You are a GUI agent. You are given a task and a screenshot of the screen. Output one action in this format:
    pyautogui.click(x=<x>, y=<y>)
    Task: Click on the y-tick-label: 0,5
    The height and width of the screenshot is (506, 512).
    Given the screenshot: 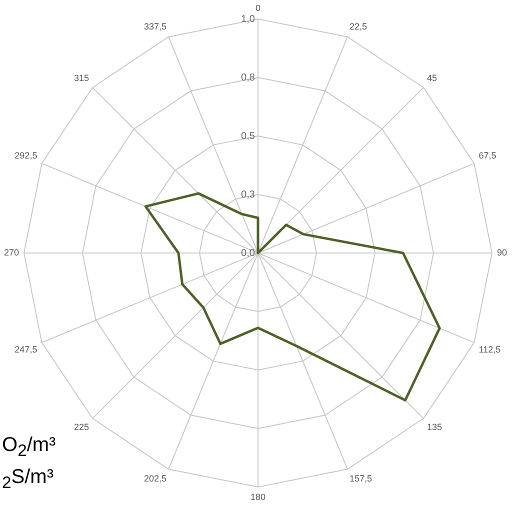 What is the action you would take?
    pyautogui.click(x=248, y=136)
    